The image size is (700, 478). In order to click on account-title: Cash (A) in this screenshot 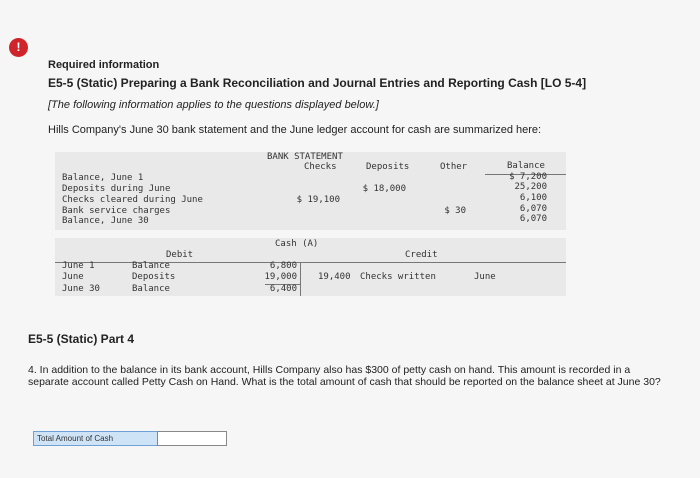, I will do `click(297, 244)`.